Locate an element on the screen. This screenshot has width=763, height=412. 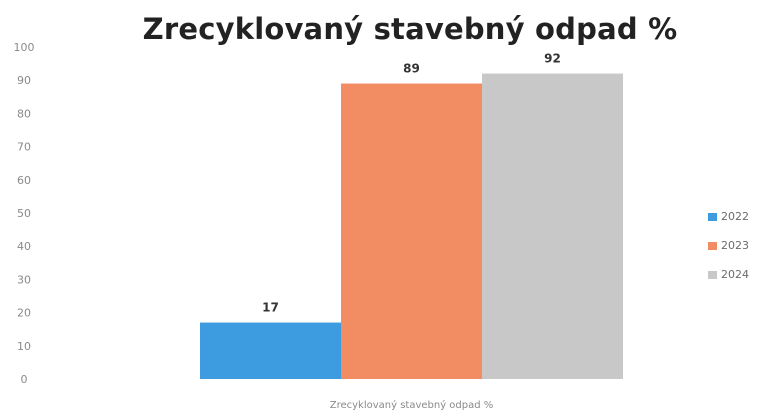
y-tick-label: 60 is located at coordinates (24, 180).